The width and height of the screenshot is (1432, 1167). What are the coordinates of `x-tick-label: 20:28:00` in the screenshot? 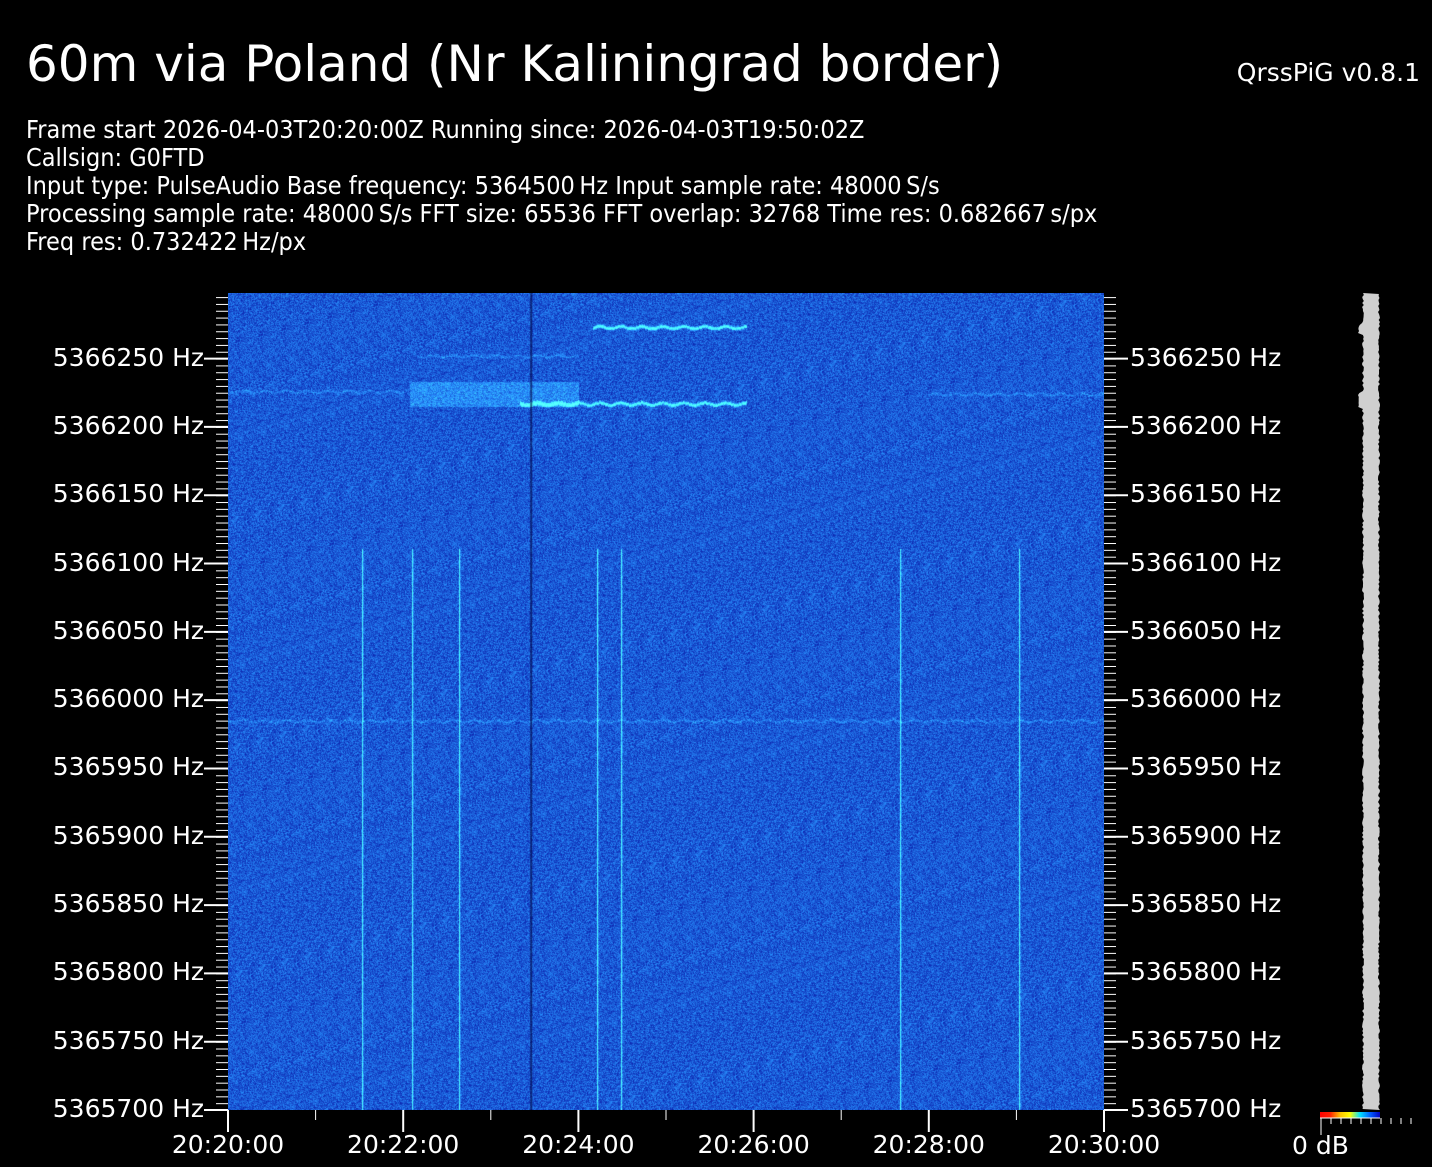 It's located at (929, 1145).